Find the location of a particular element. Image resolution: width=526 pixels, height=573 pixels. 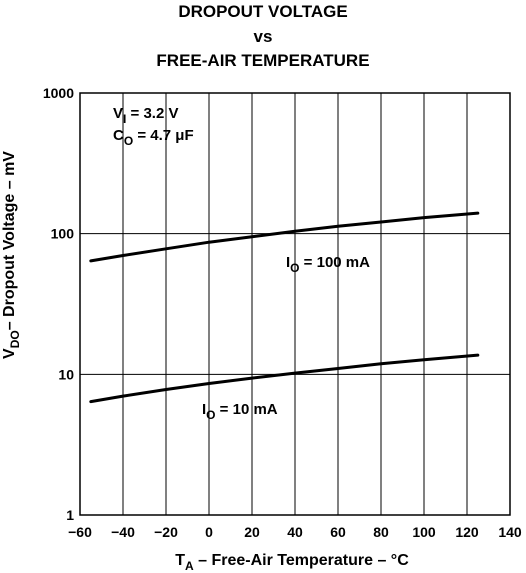

y-tick-label: 1000 is located at coordinates (58, 93).